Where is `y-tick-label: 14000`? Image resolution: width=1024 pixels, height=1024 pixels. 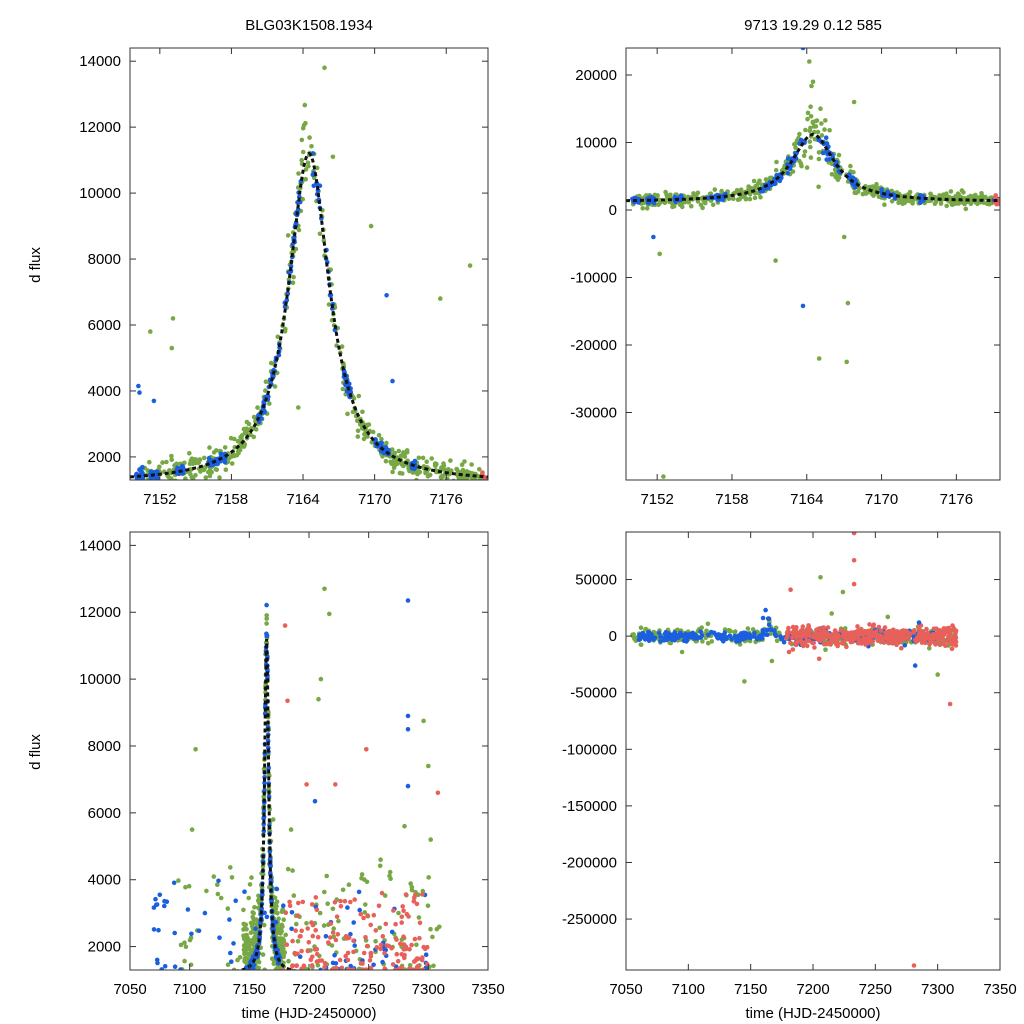
y-tick-label: 14000 is located at coordinates (100, 545).